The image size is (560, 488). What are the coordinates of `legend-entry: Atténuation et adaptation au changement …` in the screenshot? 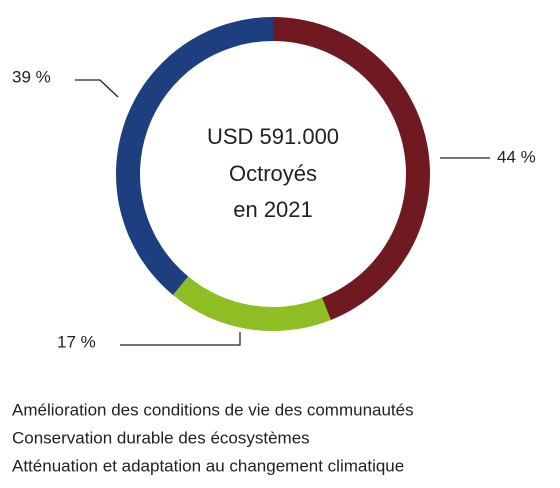 It's located at (208, 465).